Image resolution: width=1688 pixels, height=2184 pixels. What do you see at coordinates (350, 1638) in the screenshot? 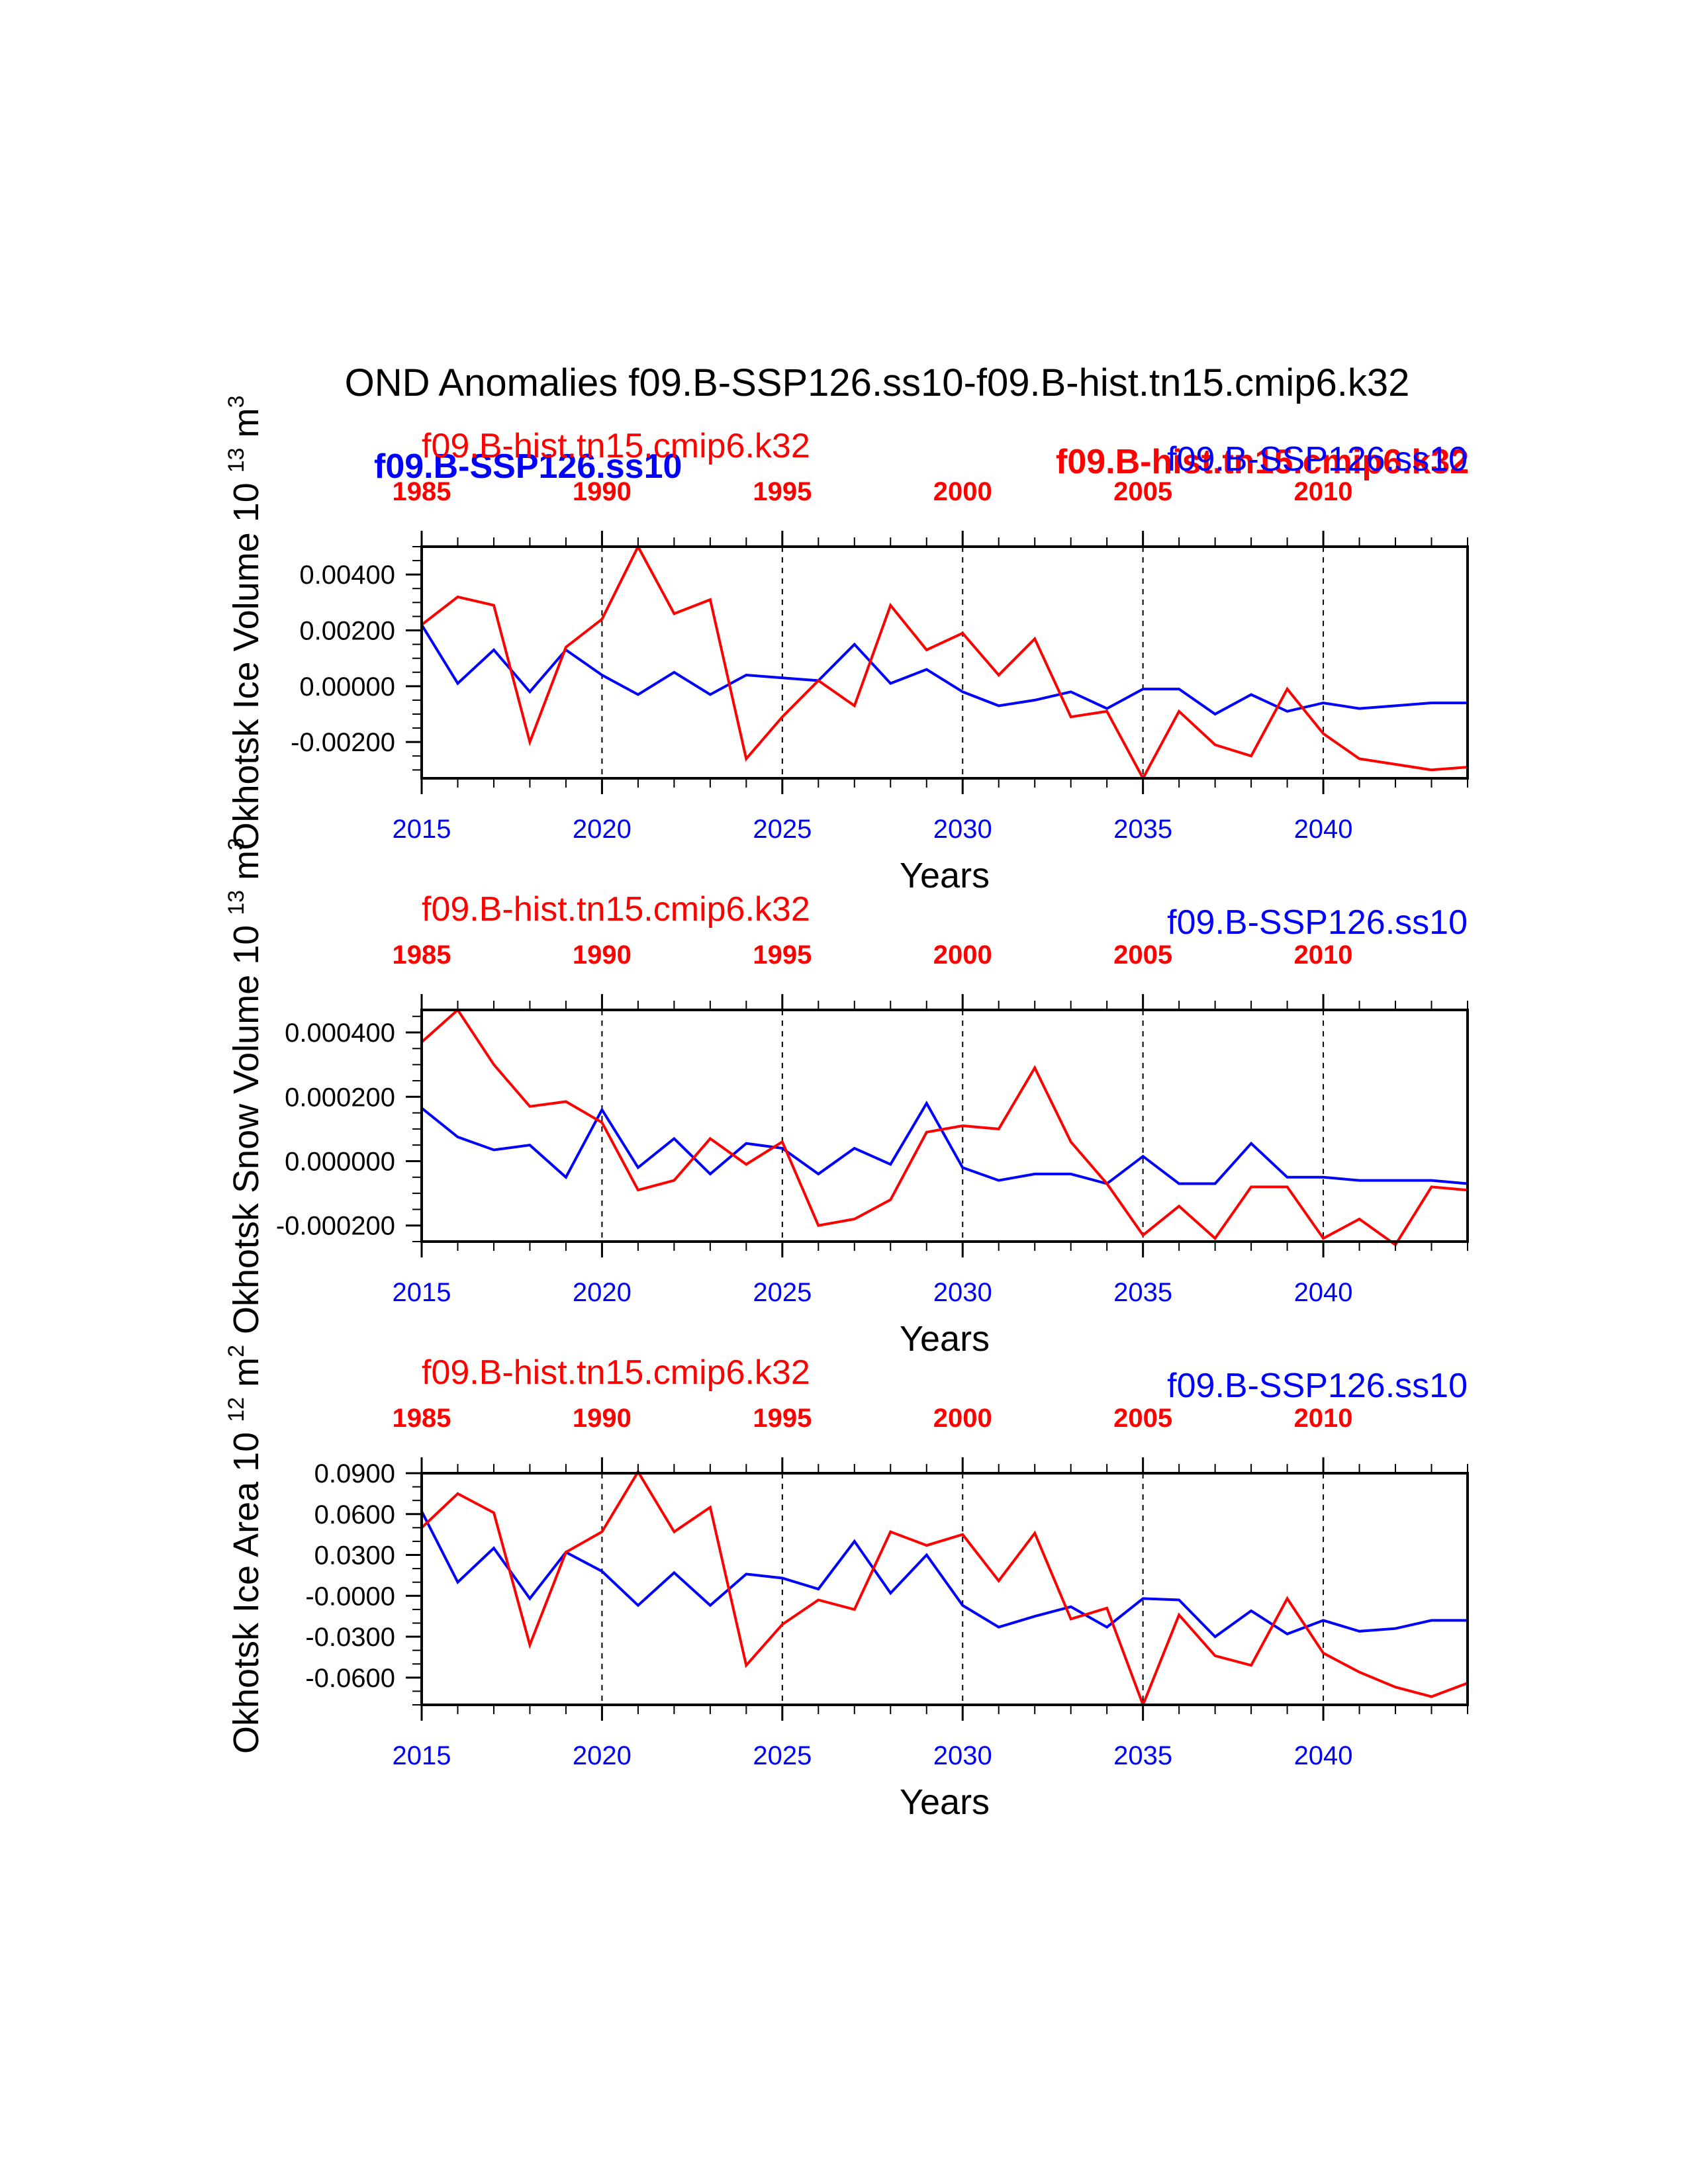
I see `y-tick-label: -0.0300` at bounding box center [350, 1638].